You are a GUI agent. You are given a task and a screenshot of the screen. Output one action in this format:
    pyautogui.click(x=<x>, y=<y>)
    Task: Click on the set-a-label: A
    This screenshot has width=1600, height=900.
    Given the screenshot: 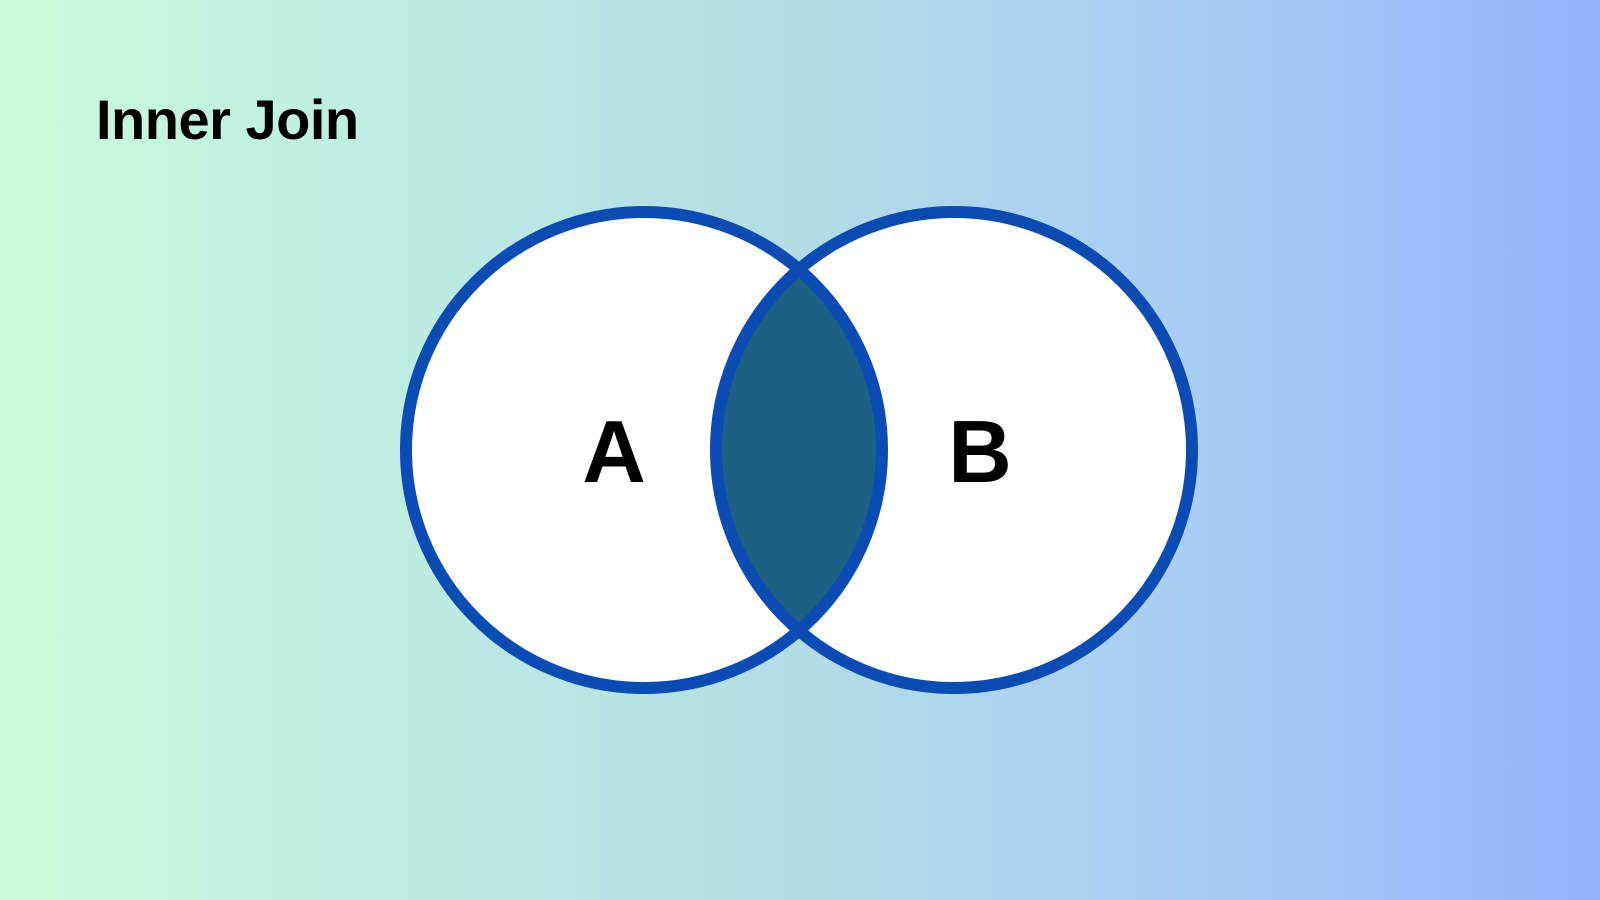 What is the action you would take?
    pyautogui.click(x=614, y=451)
    